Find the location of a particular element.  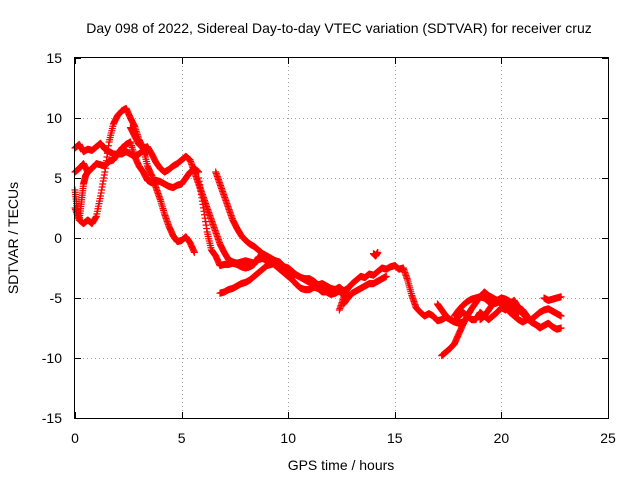

y-tick-label: 10 is located at coordinates (54, 118).